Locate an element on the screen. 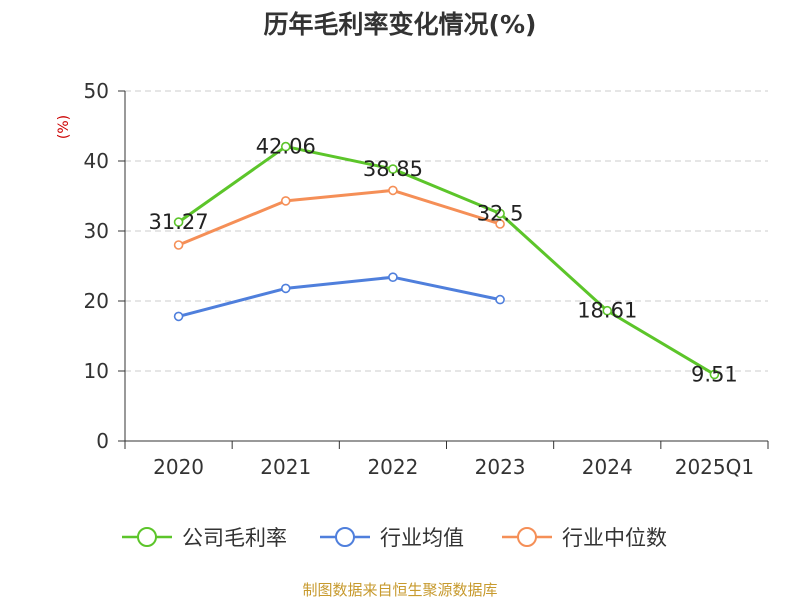 This screenshot has width=800, height=600. x-tick-label-2024: 2024 is located at coordinates (607, 467).